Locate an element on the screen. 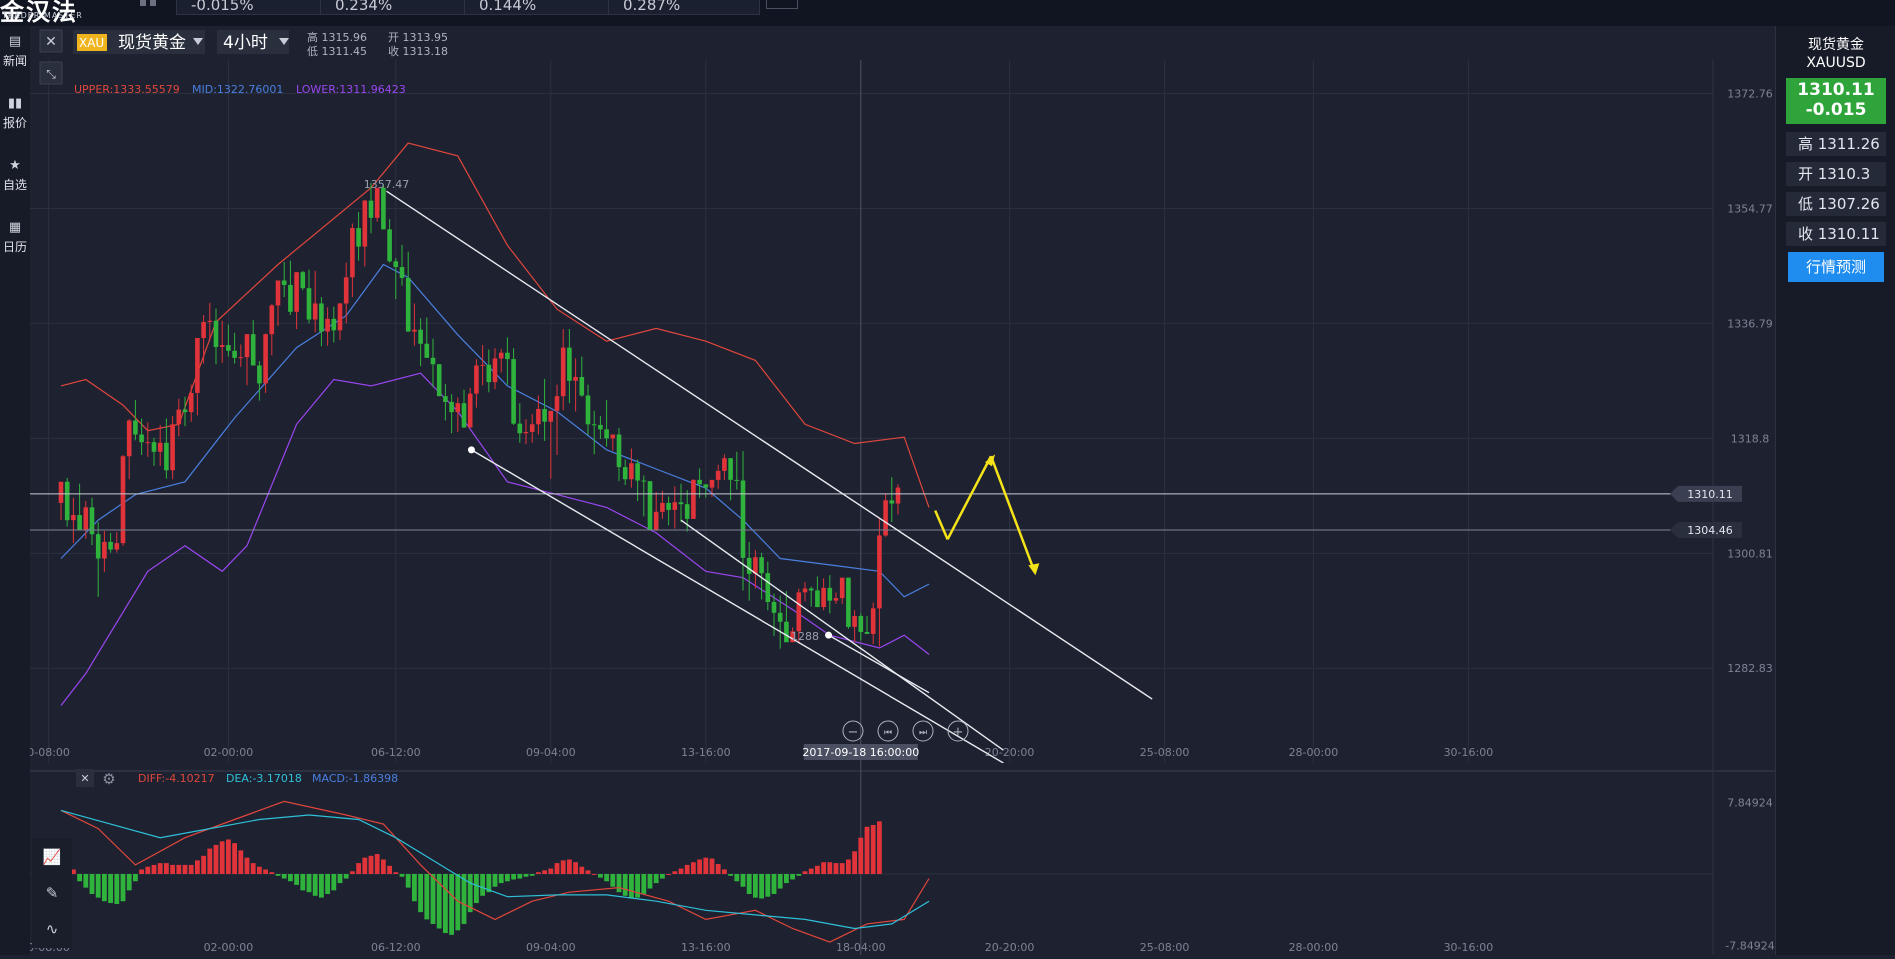 The width and height of the screenshot is (1895, 959). nav-item-favorites: ★ 自选 is located at coordinates (15, 175).